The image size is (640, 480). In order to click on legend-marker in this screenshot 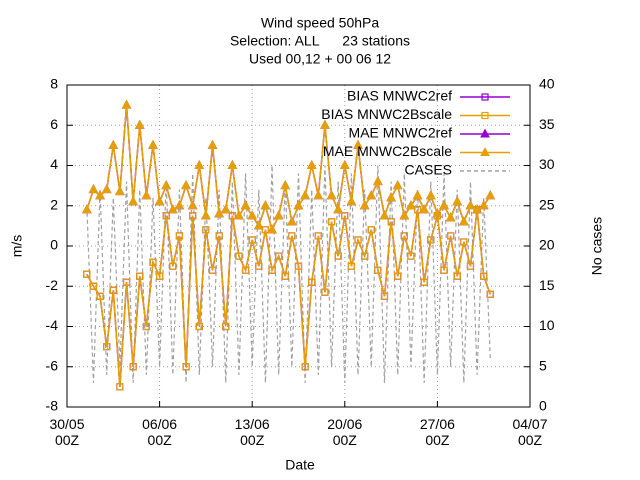, I will do `click(485, 151)`.